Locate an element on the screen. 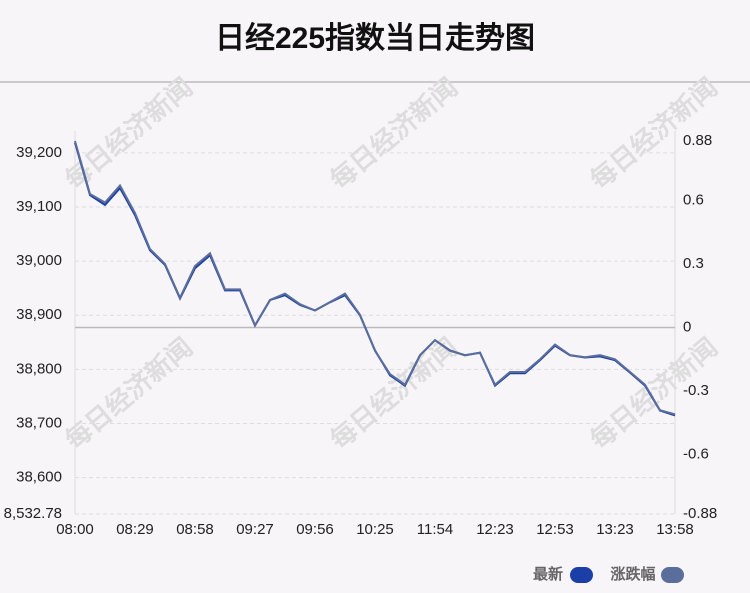 The width and height of the screenshot is (750, 593). x-tick-label: 08:58 is located at coordinates (195, 529).